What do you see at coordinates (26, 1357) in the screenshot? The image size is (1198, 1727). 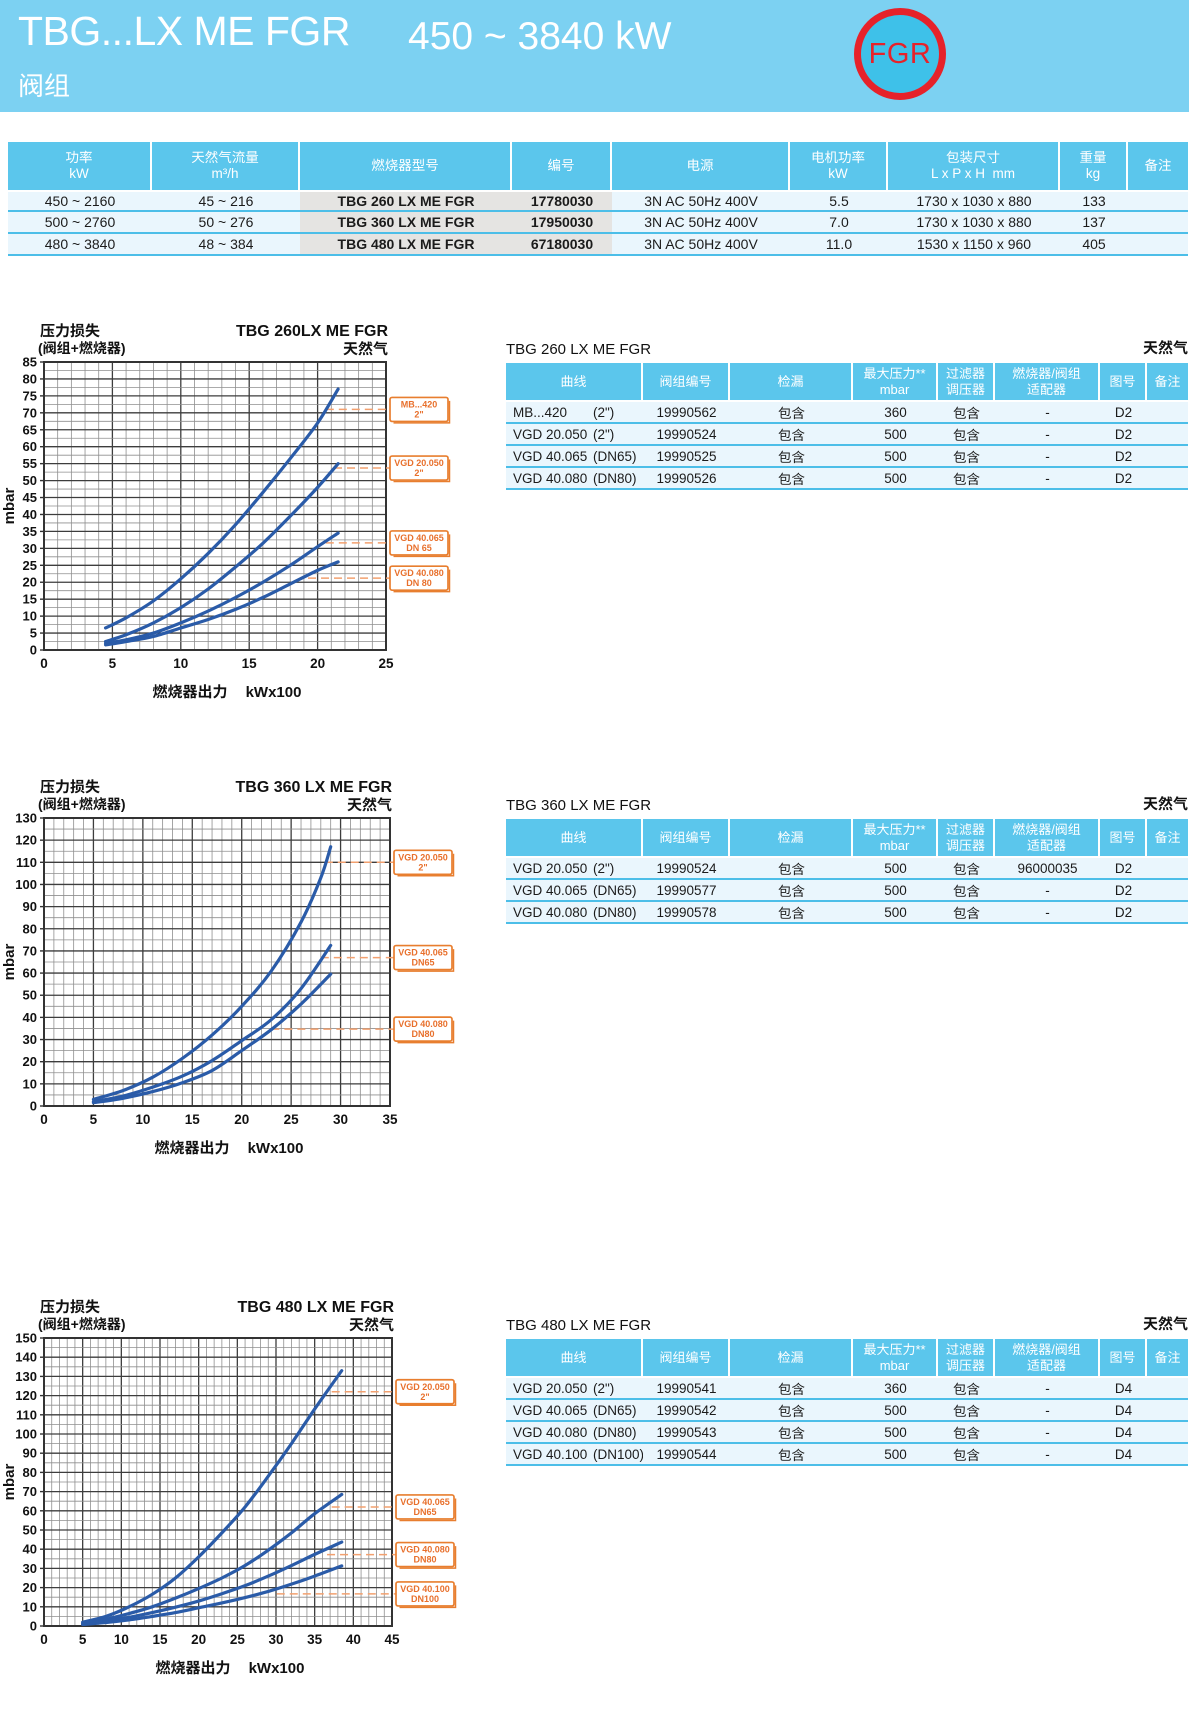 I see `y-tick-label: 140` at bounding box center [26, 1357].